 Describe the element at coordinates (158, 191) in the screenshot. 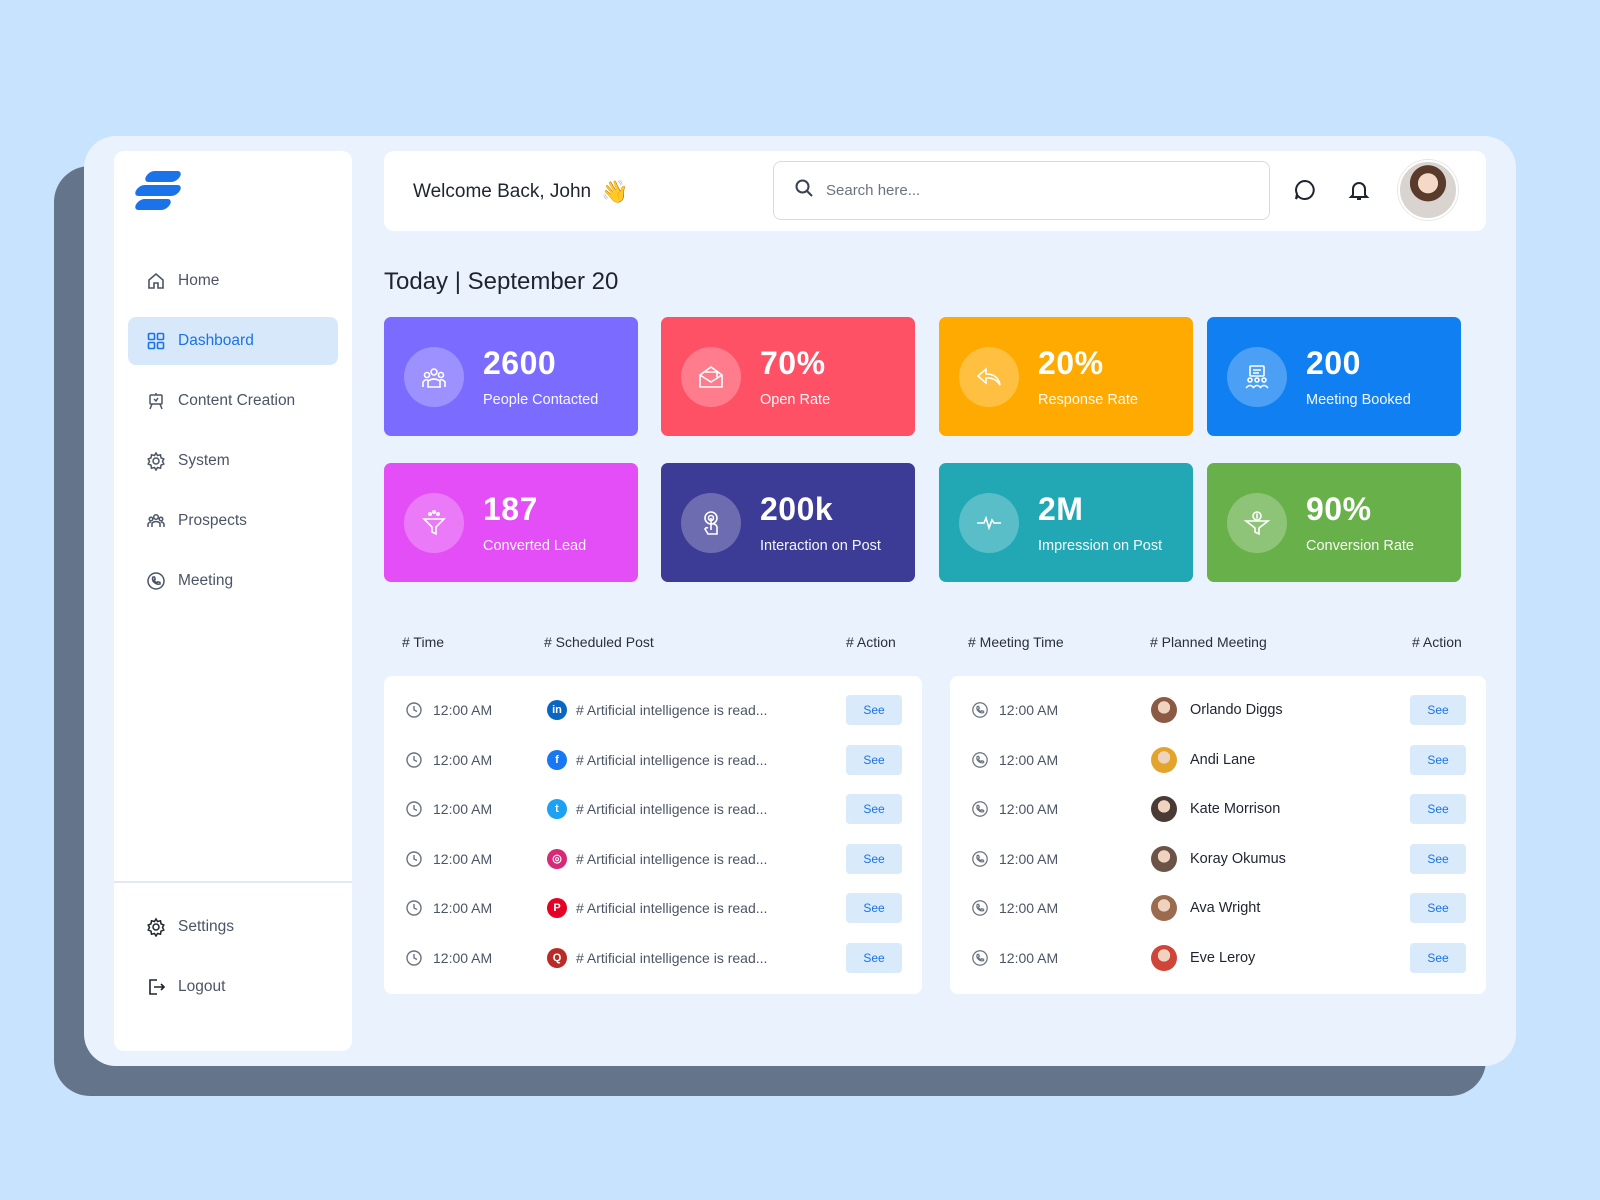

I see `app-logo` at that location.